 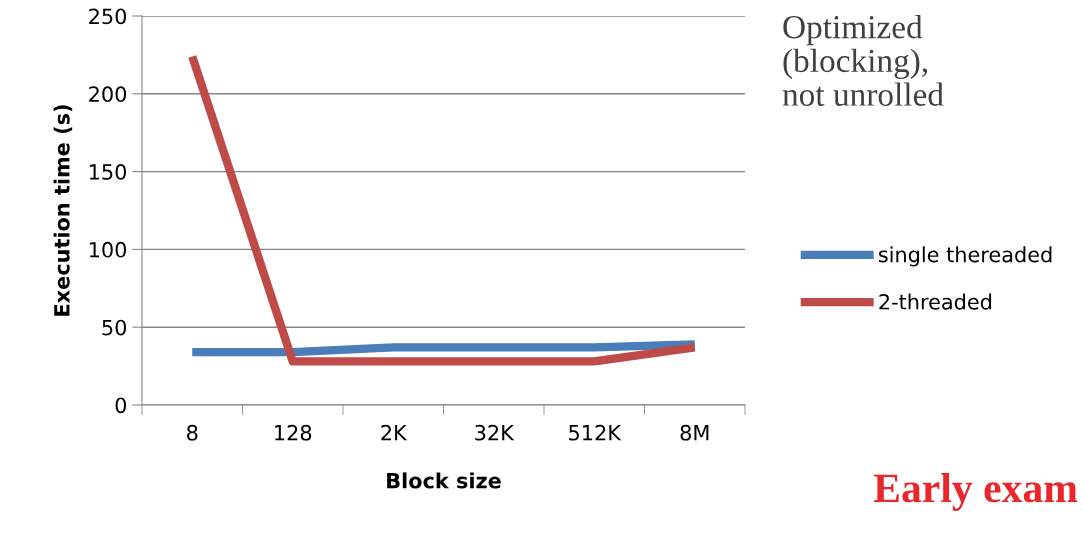 I want to click on legend-label: 2-threaded, so click(x=935, y=301).